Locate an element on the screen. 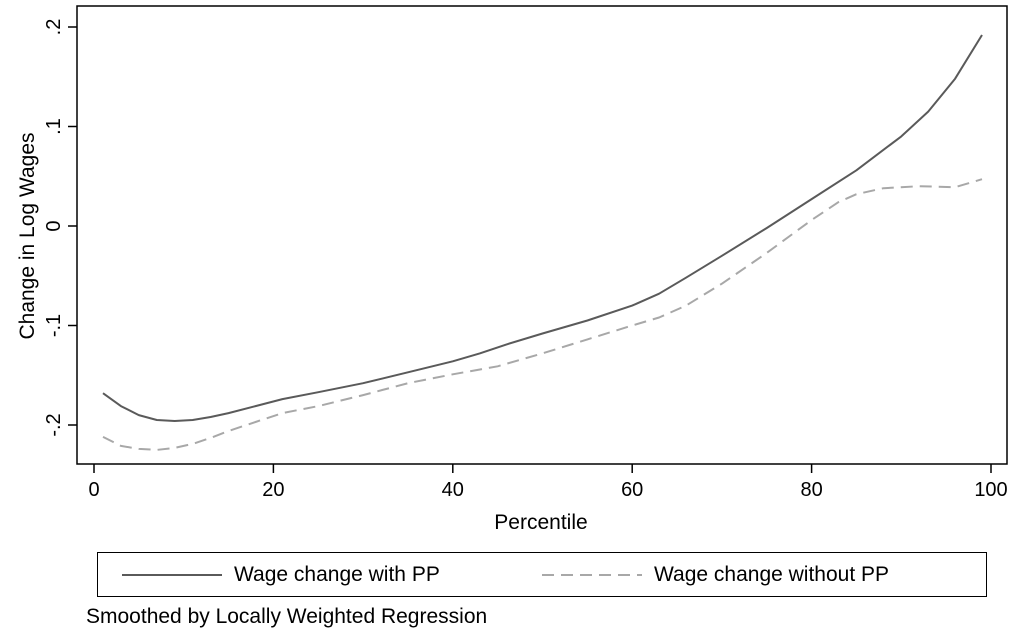 This screenshot has height=642, width=1019. y-tick-label: -.2 is located at coordinates (54, 424).